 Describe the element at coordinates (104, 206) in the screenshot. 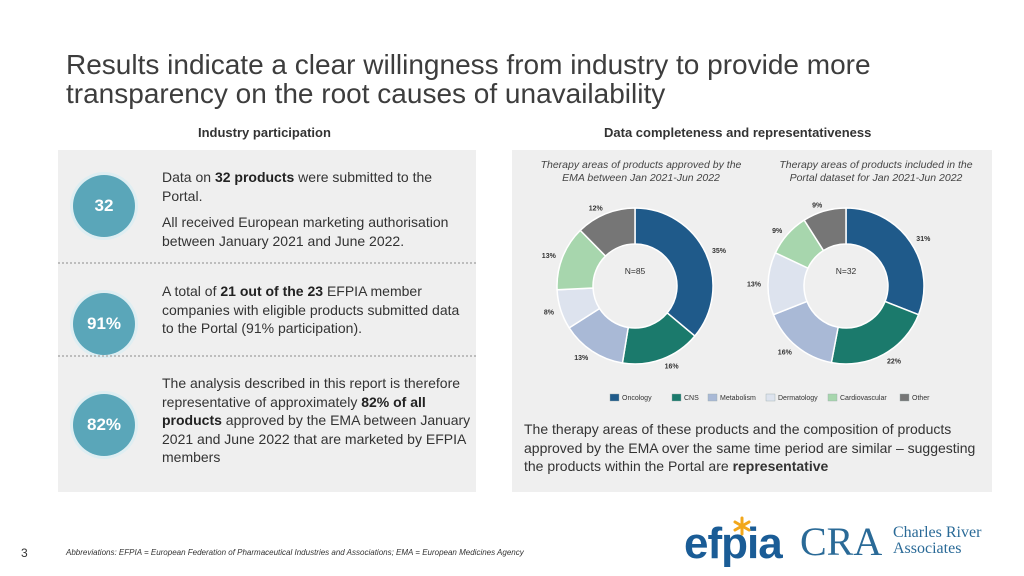

I see `stat-badge: 32` at that location.